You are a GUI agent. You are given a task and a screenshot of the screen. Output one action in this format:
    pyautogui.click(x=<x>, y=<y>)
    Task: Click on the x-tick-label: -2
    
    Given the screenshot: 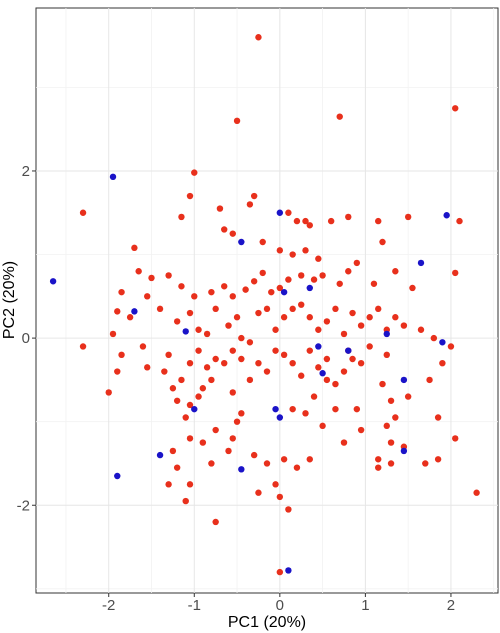 What is the action you would take?
    pyautogui.click(x=108, y=605)
    